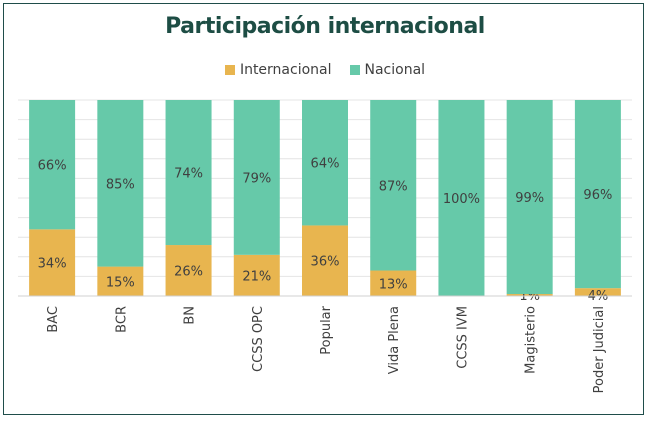 The image size is (650, 422). I want to click on data-label: 87%, so click(393, 186).